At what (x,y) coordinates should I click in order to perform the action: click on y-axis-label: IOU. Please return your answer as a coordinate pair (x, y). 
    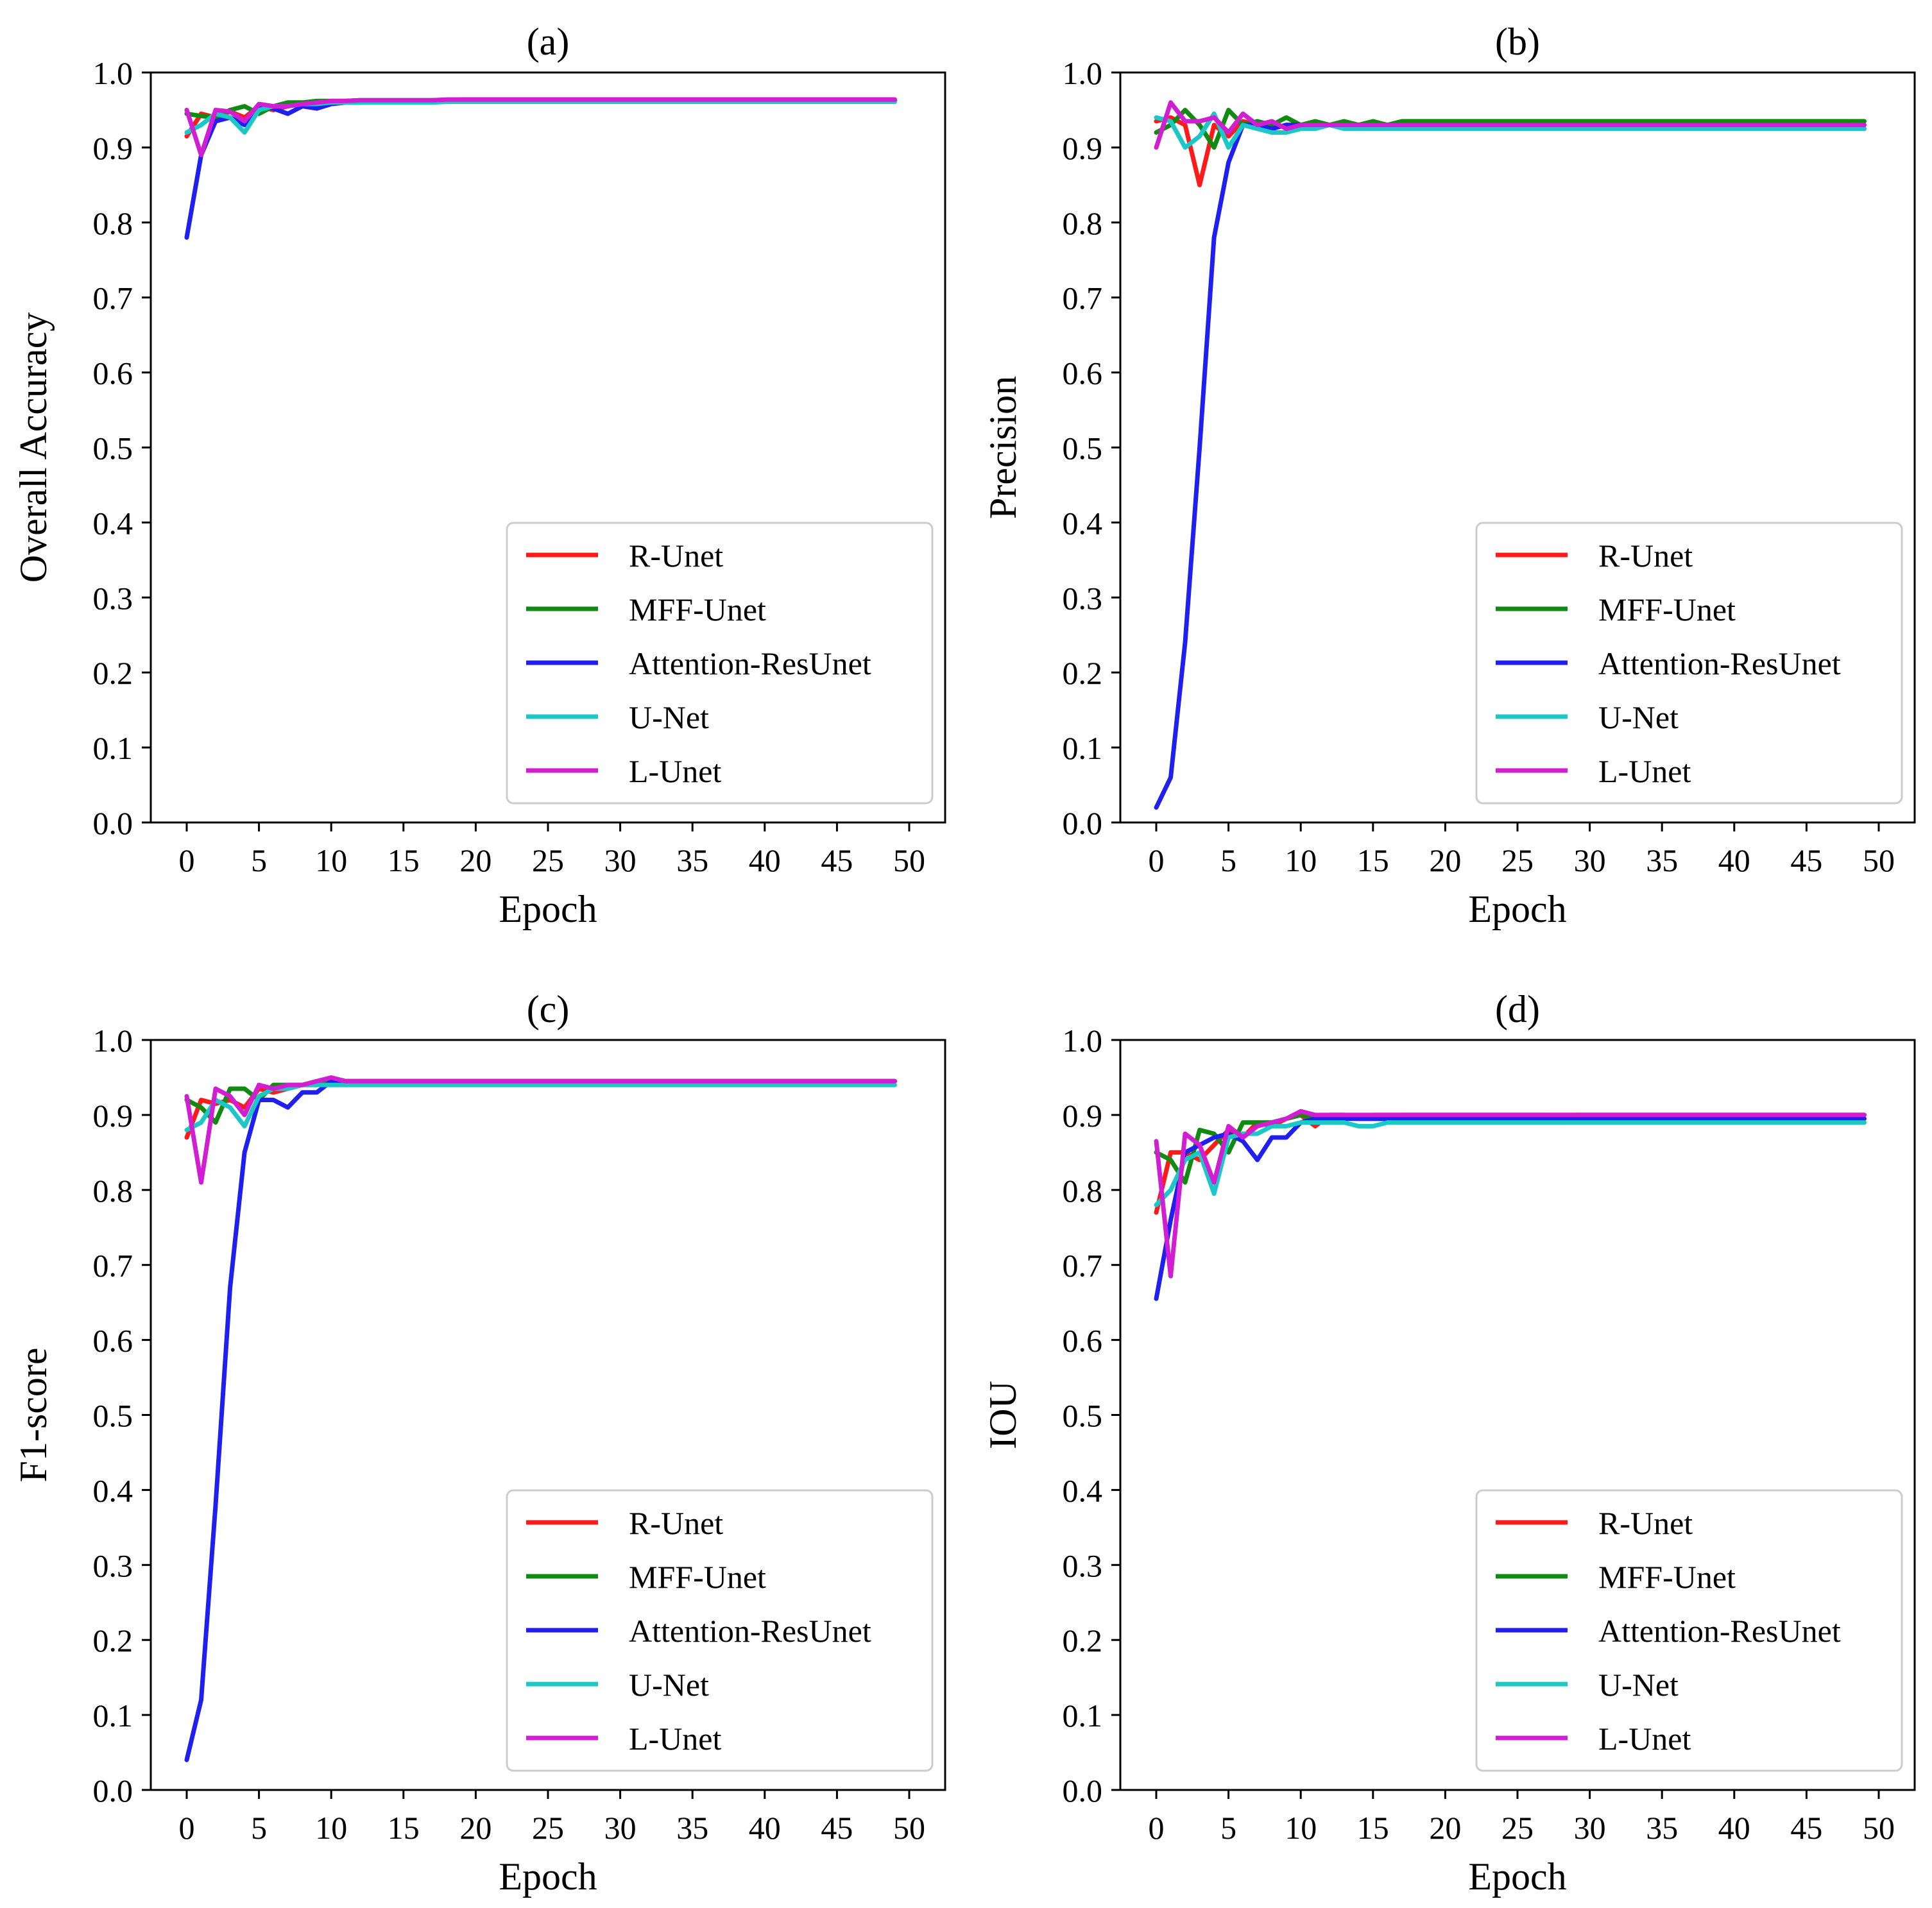
    Looking at the image, I should click on (1003, 1415).